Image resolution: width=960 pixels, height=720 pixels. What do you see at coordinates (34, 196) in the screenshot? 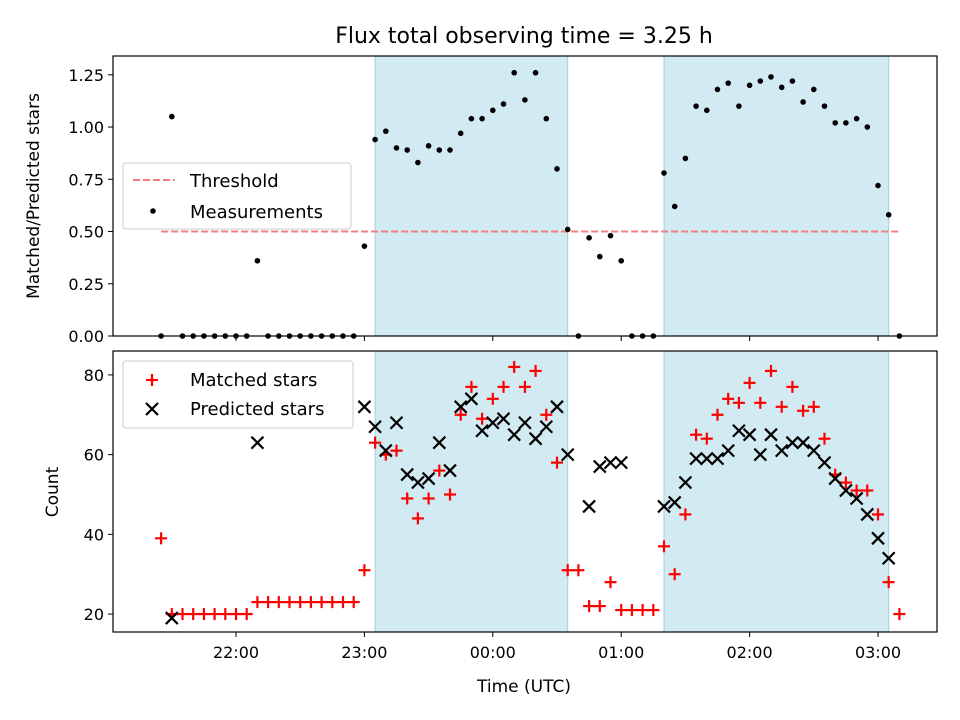
I see `ylabel-ratio: Matched/Predicted stars` at bounding box center [34, 196].